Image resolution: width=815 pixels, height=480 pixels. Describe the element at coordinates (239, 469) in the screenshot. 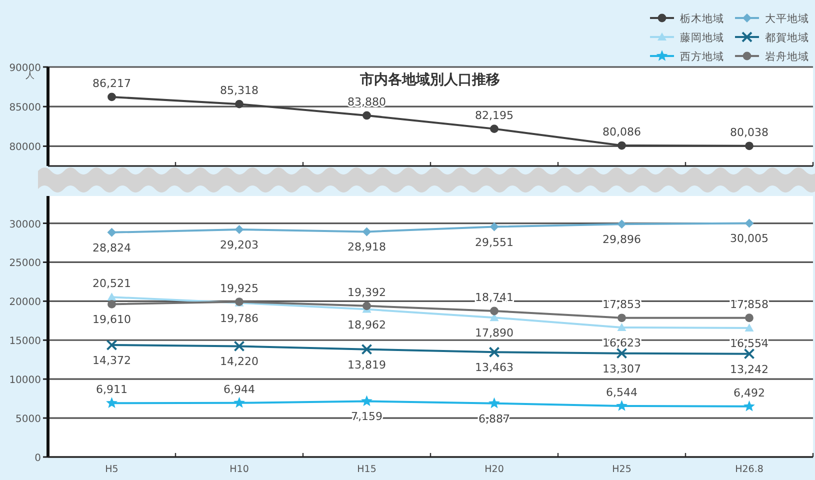

I see `x-tick-label: H10` at that location.